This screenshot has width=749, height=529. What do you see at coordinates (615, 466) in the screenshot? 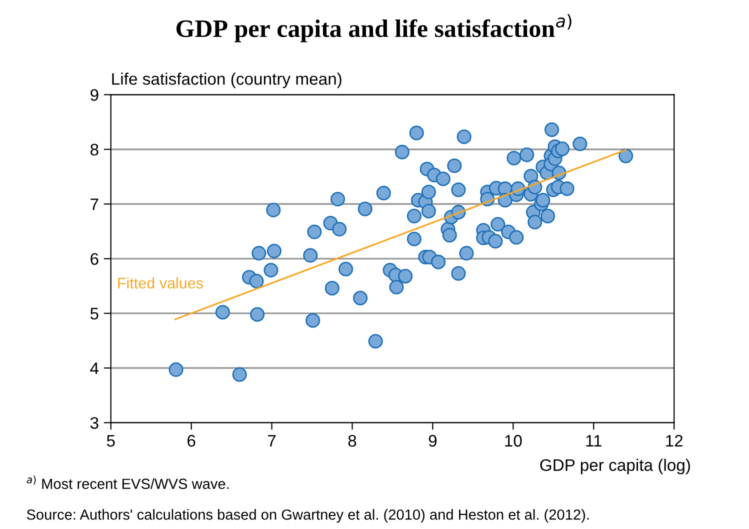
I see `x-axis-title: GDP per capita (log)` at bounding box center [615, 466].